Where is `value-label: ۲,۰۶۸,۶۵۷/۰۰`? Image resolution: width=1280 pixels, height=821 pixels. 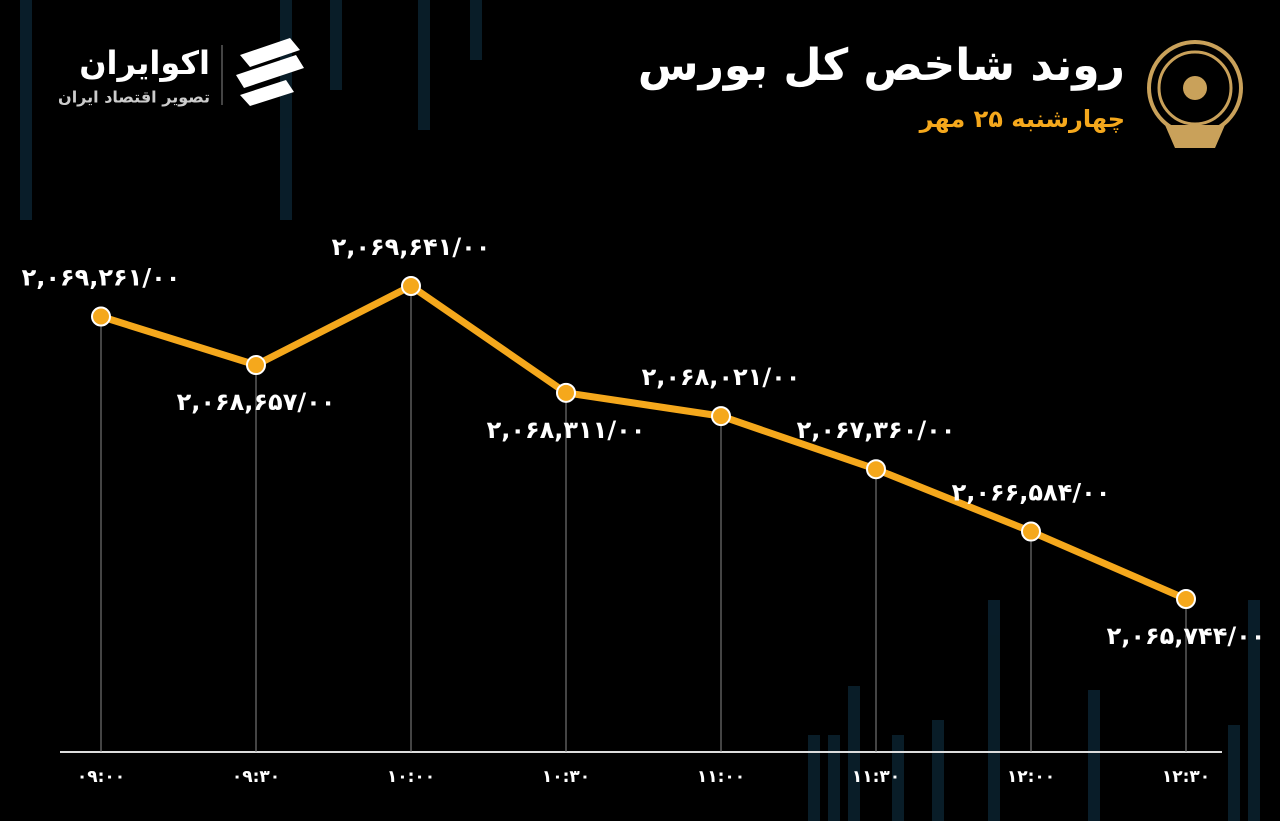
value-label: ۲,۰۶۸,۶۵۷/۰۰ is located at coordinates (256, 402).